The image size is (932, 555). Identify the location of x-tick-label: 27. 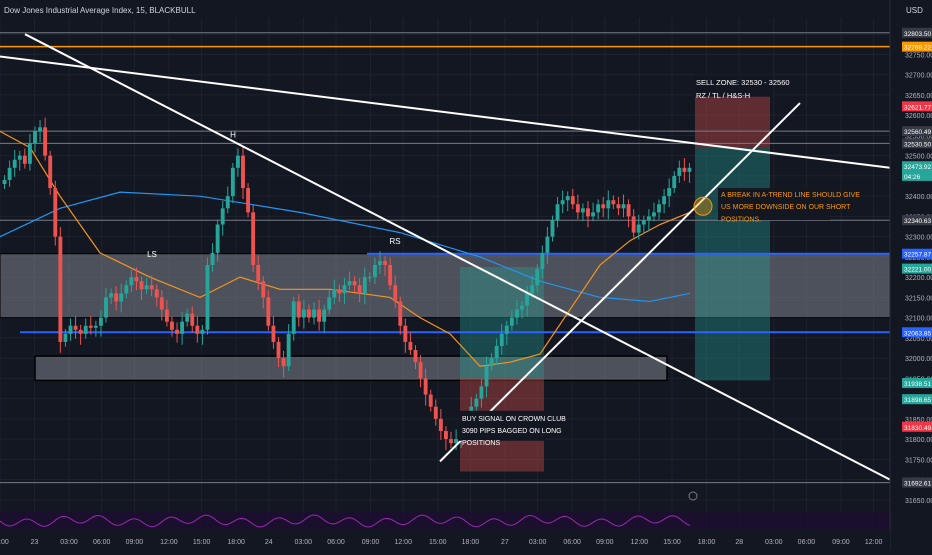
(505, 542).